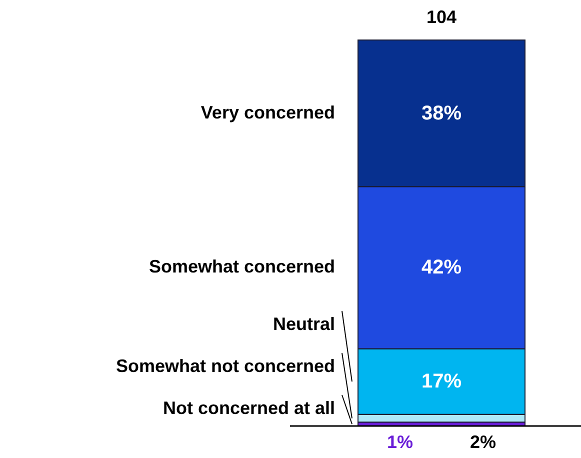  What do you see at coordinates (441, 381) in the screenshot?
I see `data-label: 17%` at bounding box center [441, 381].